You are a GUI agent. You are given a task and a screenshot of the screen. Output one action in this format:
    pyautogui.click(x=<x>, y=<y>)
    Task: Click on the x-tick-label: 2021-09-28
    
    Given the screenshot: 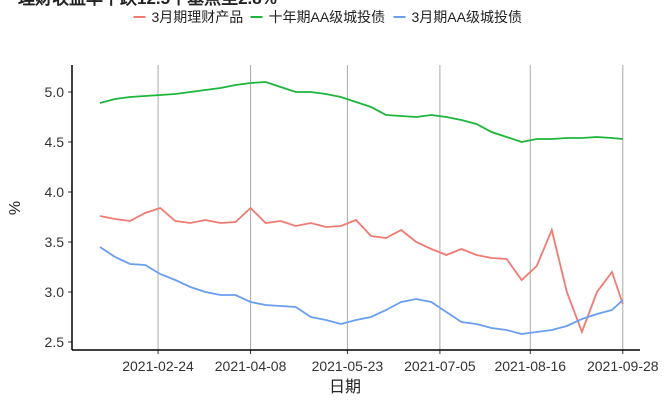 What is the action you would take?
    pyautogui.click(x=623, y=366)
    